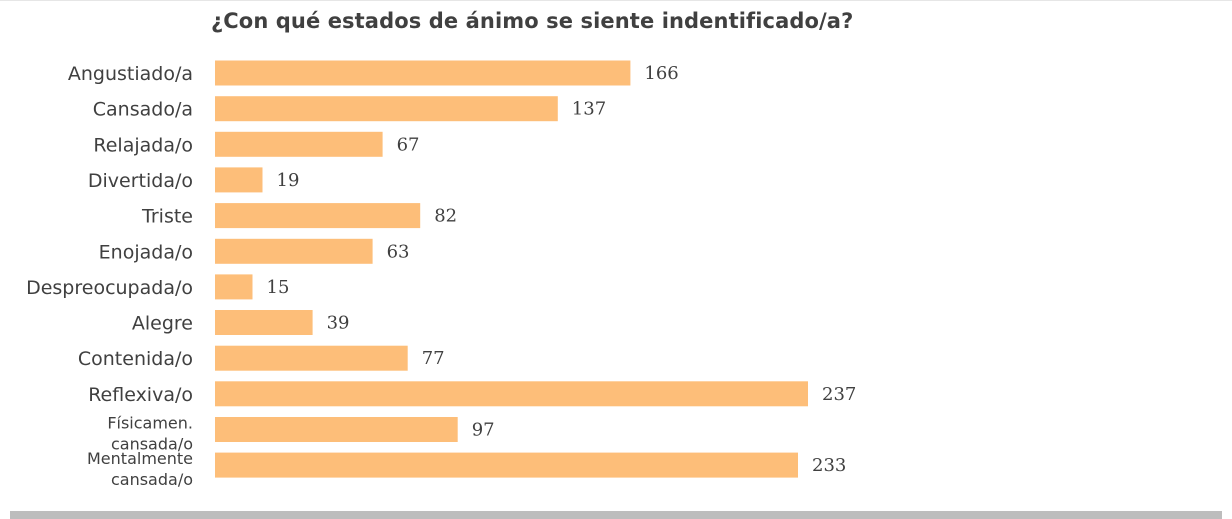 This screenshot has height=519, width=1232. I want to click on value-label-4: 82, so click(445, 216).